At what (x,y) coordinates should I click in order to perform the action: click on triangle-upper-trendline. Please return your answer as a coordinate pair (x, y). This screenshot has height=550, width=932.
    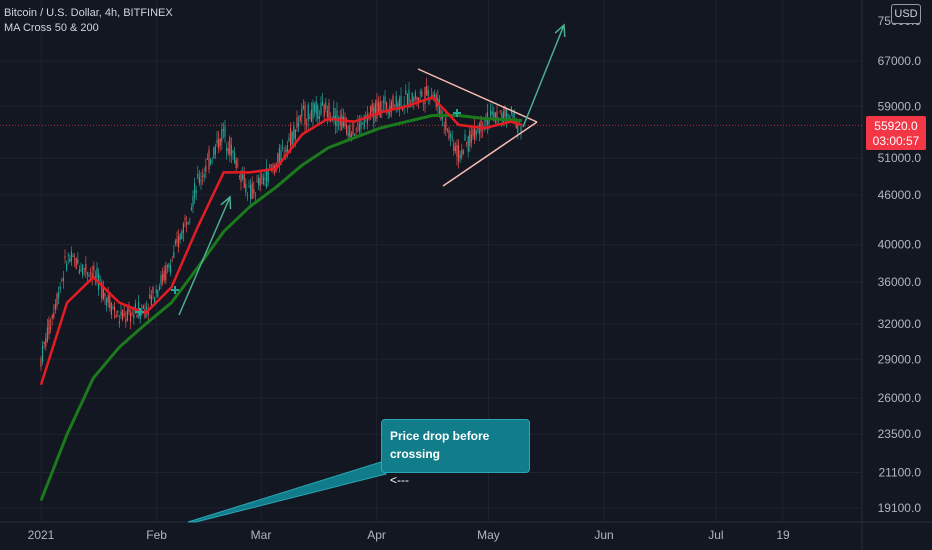
    Looking at the image, I should click on (477, 95).